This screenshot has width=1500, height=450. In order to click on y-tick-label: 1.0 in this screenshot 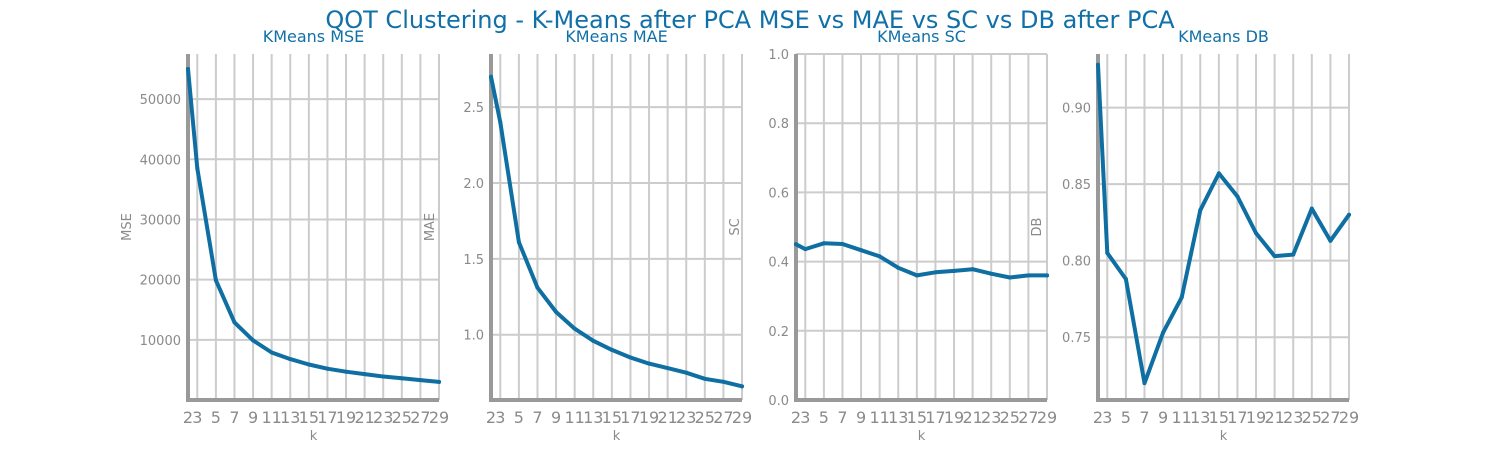, I will do `click(473, 336)`.